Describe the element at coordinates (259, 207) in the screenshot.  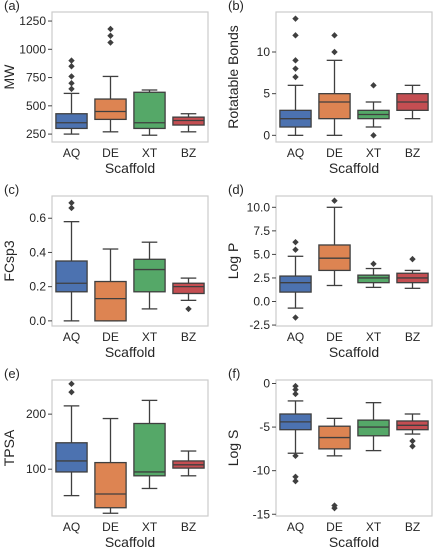
I see `y-tick-label: 10.0` at that location.